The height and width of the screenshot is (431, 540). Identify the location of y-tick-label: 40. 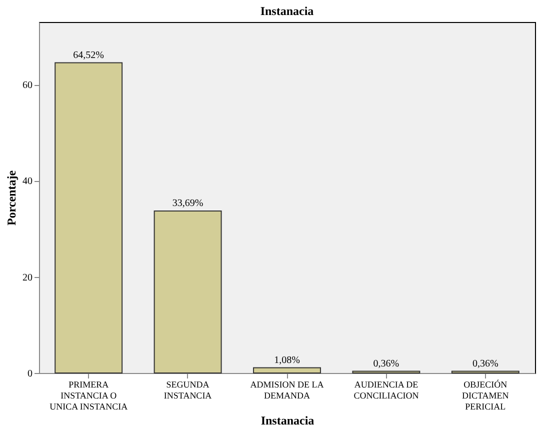
(27, 182).